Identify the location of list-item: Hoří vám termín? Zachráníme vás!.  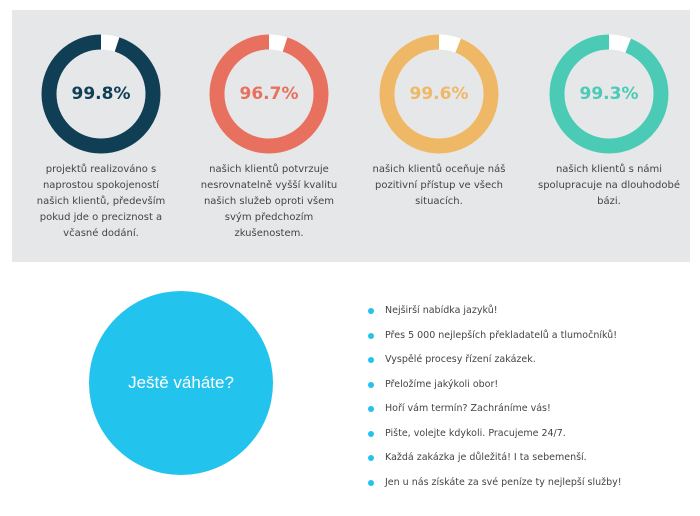
(495, 409).